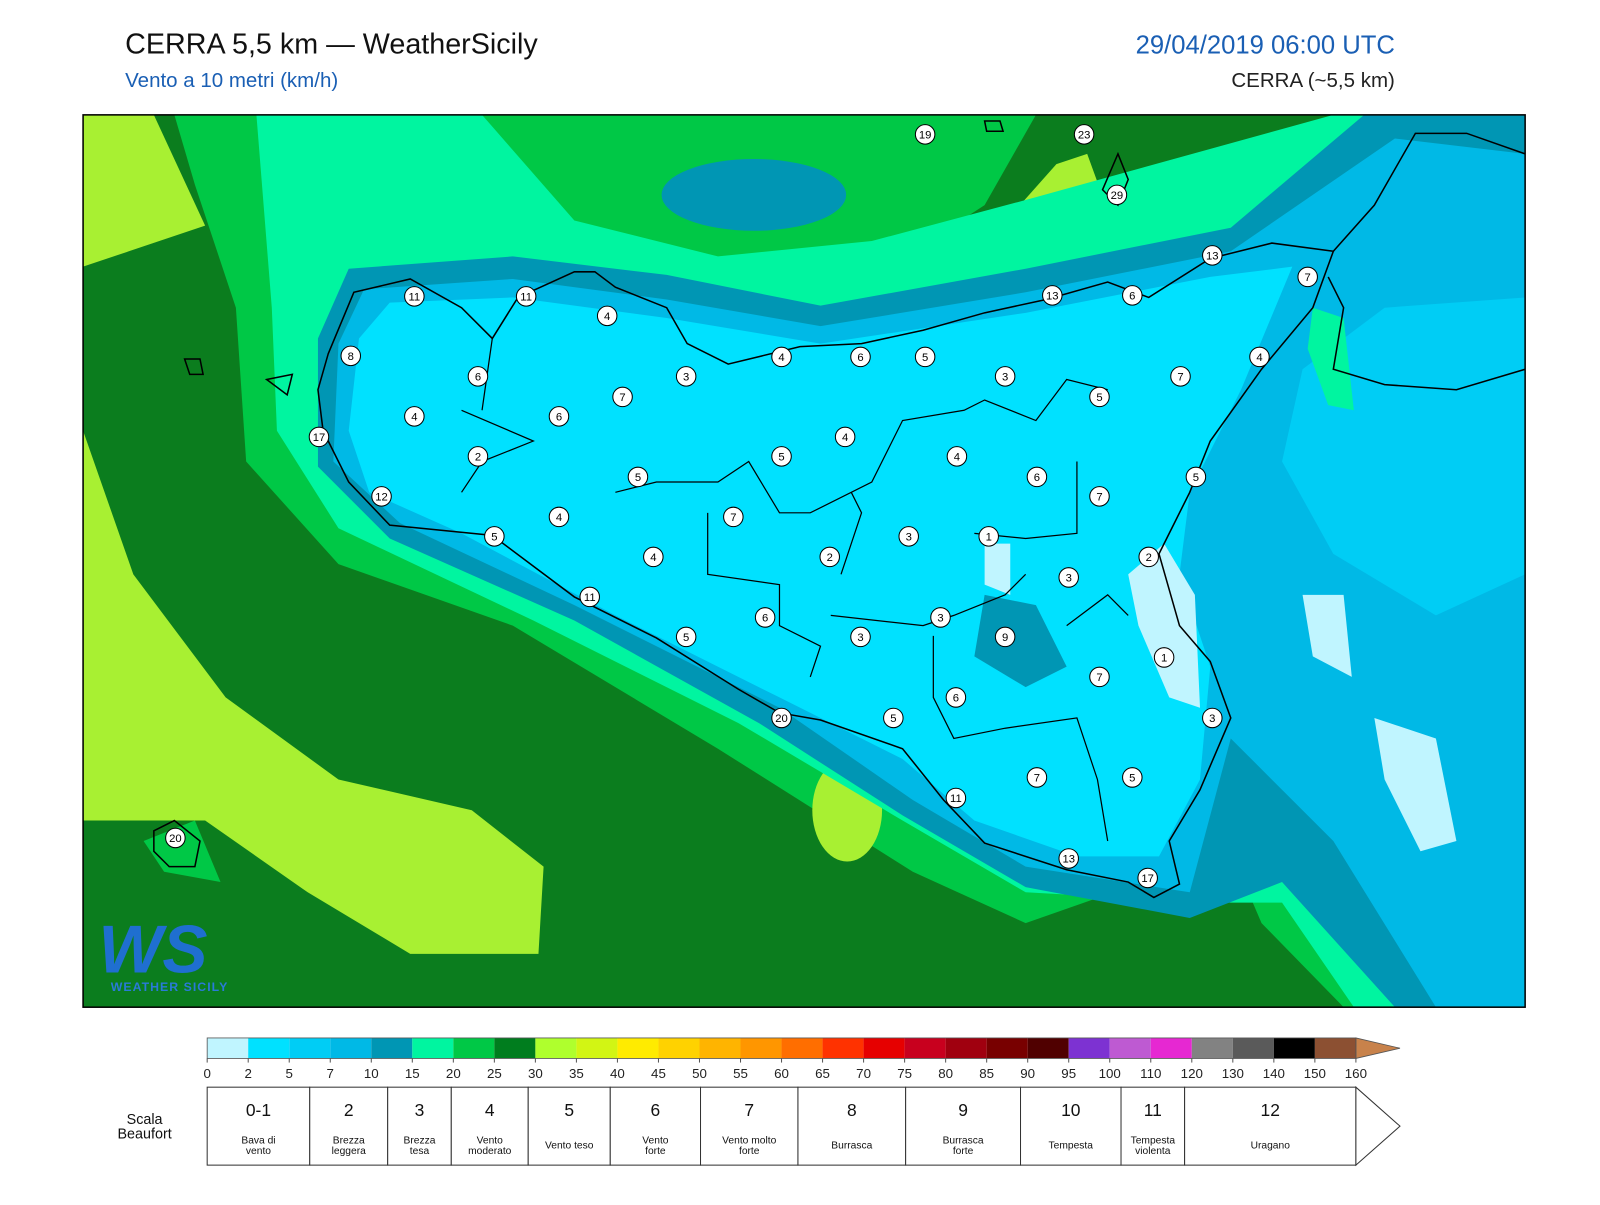 The image size is (1600, 1205). Describe the element at coordinates (371, 1073) in the screenshot. I see `colorbar-tick-label: 10` at that location.